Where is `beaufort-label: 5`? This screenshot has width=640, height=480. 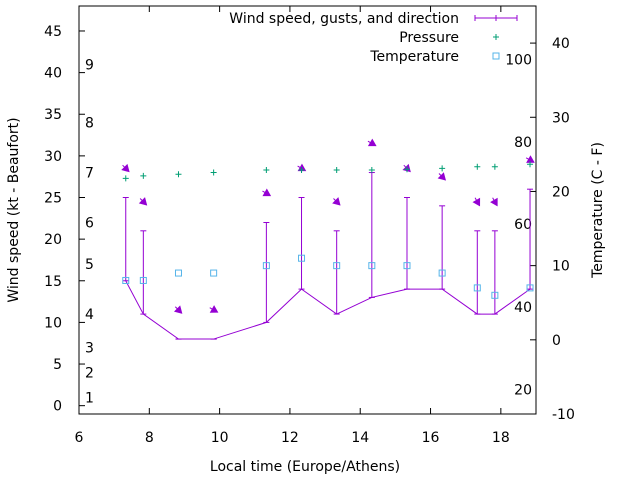 beaufort-label: 5 is located at coordinates (89, 265).